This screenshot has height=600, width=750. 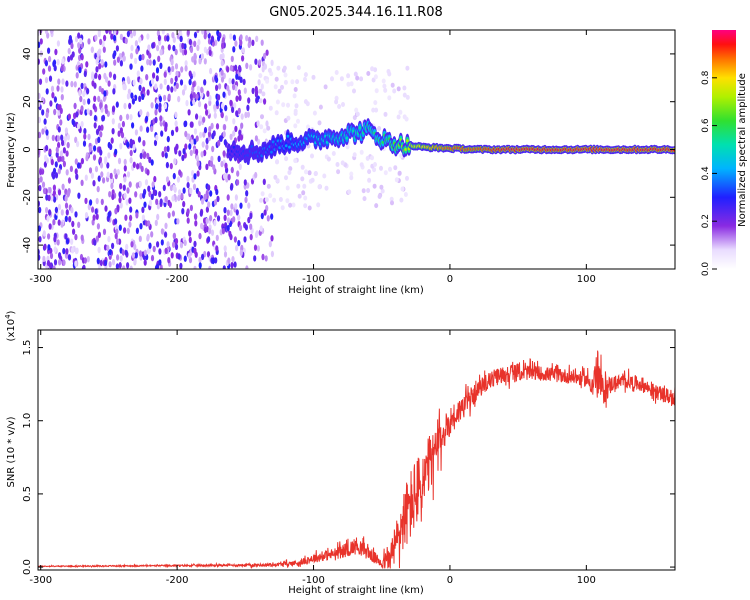 I want to click on snr-ytick-label: 1.5, so click(x=27, y=348).